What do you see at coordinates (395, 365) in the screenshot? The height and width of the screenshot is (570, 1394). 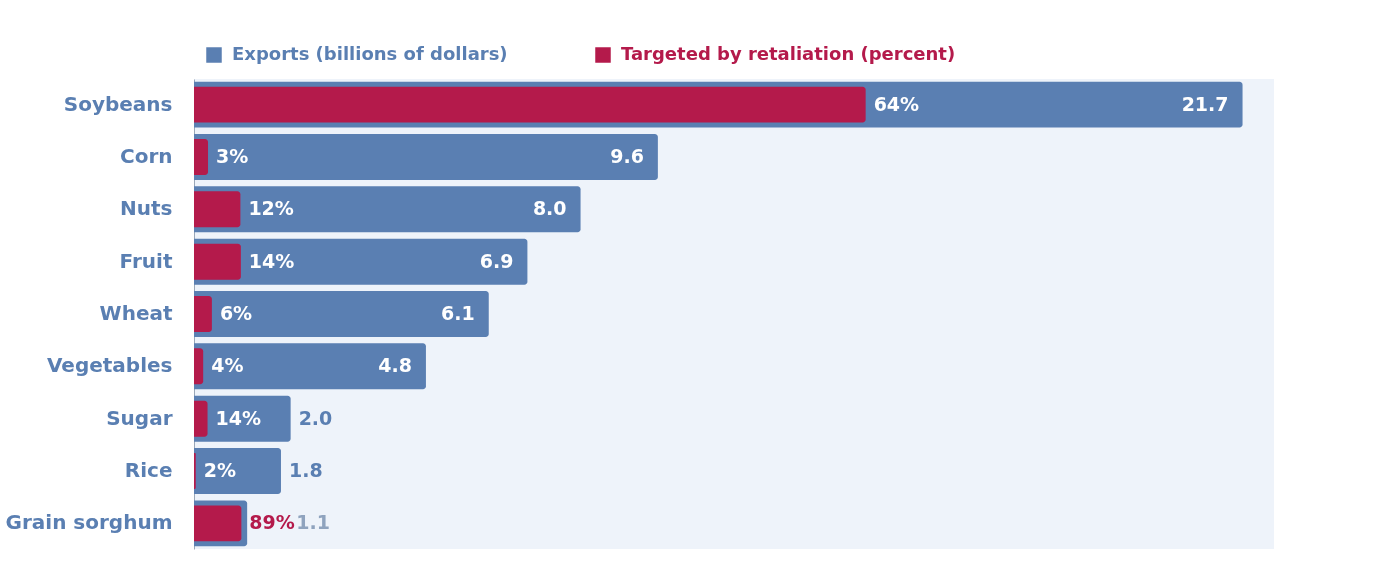 I see `data-label: 4.8` at bounding box center [395, 365].